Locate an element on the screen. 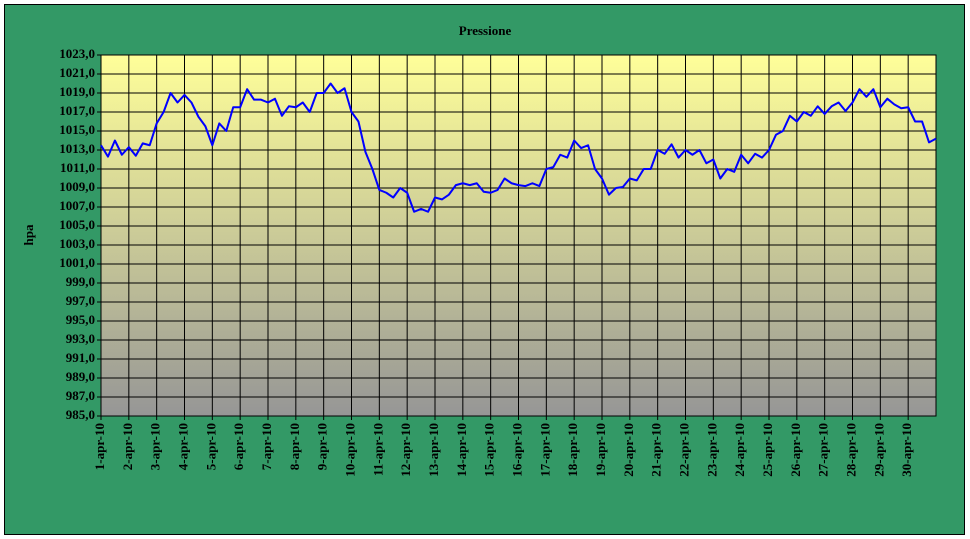  y-axis-label: hpa is located at coordinates (28, 234).